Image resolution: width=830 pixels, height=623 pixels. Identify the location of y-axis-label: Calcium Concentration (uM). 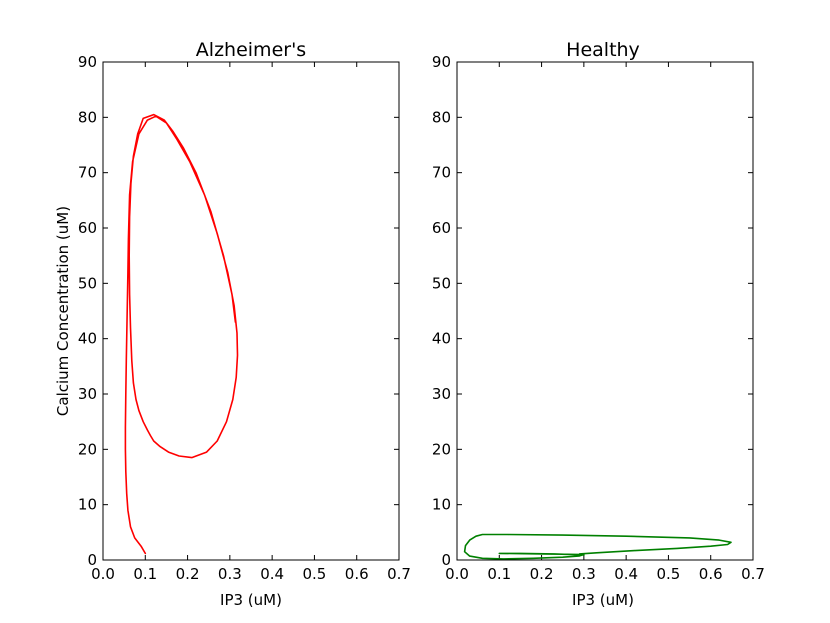
(63, 311).